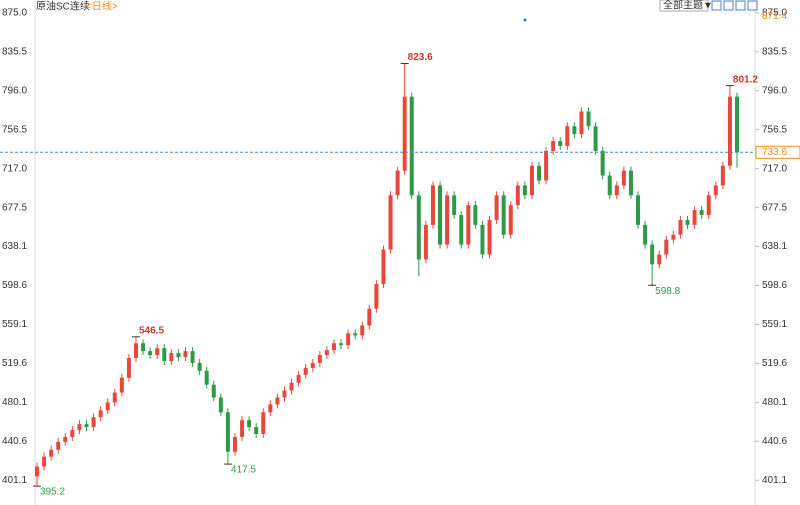 The height and width of the screenshot is (505, 800). I want to click on y2-tick-label: 717.0, so click(774, 168).